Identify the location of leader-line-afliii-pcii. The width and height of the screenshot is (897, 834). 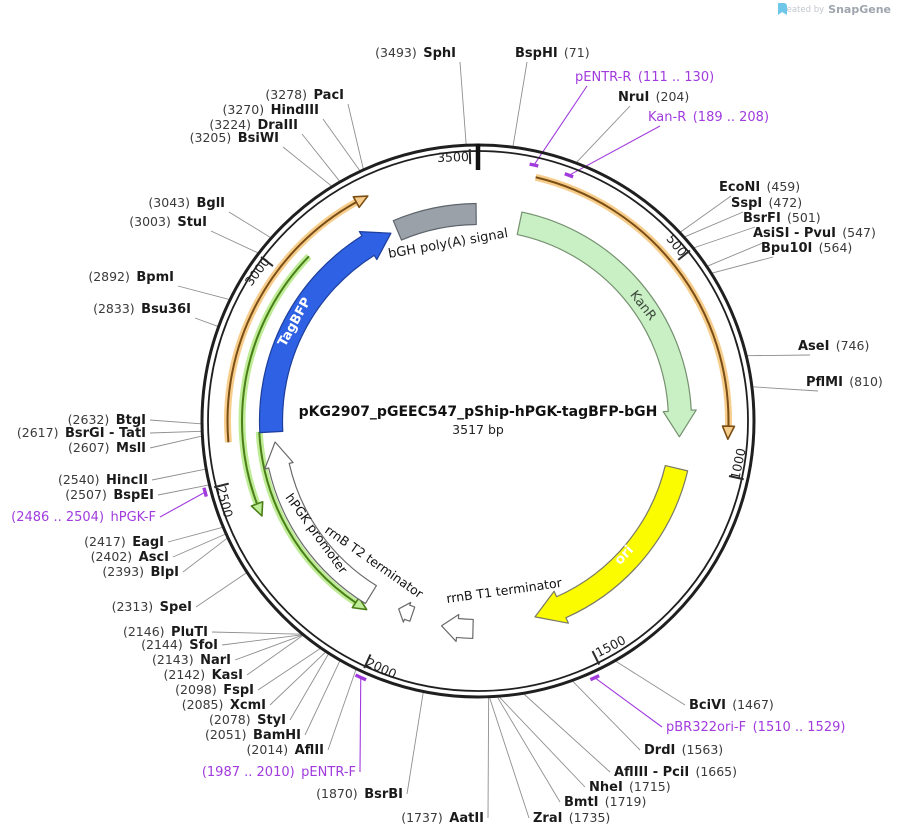
(567, 733).